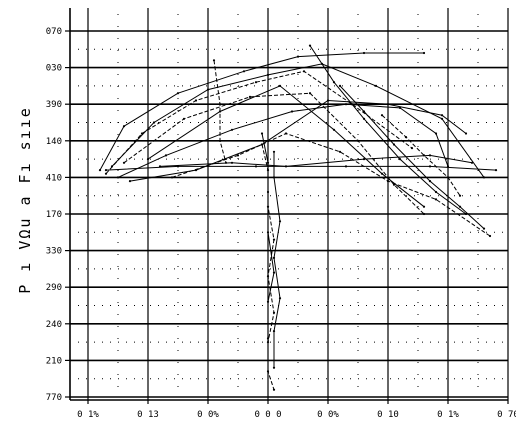  What do you see at coordinates (54, 105) in the screenshot?
I see `y-tick-label: 390` at bounding box center [54, 105].